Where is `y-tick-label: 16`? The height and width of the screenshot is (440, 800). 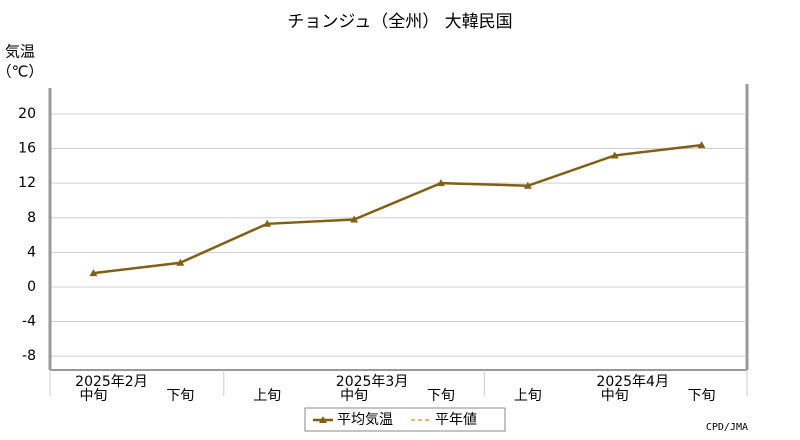
y-tick-label: 16 is located at coordinates (27, 149).